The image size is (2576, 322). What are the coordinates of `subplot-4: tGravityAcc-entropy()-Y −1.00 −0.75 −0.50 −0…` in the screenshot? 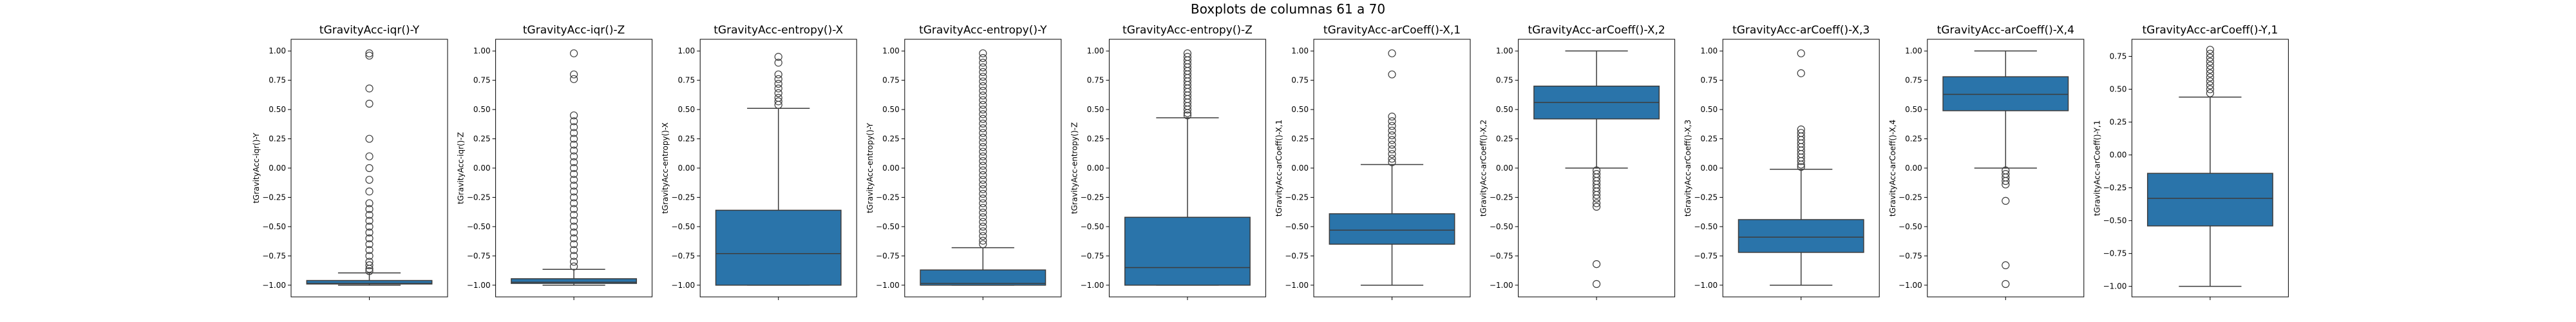 It's located at (964, 162).